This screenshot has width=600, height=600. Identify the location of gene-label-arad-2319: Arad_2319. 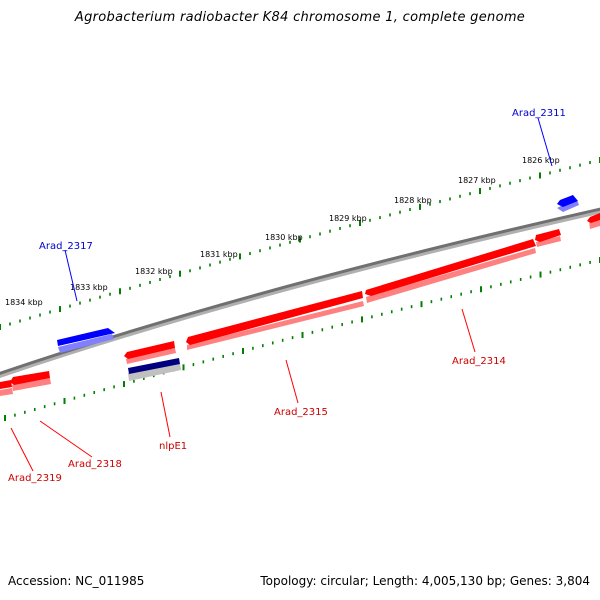
(35, 478).